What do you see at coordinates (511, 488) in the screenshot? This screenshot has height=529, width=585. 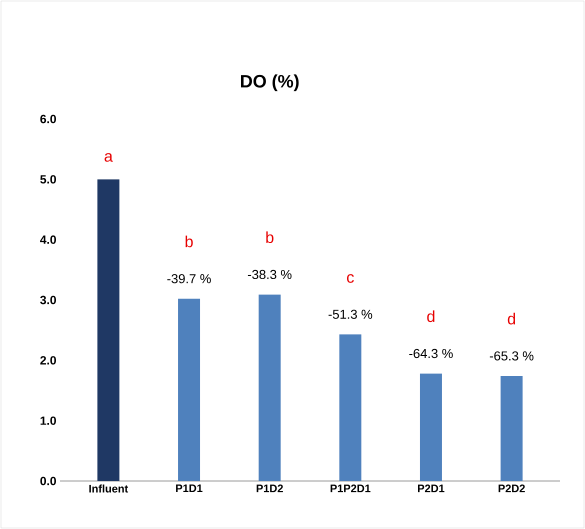 I see `x-tick-label: P2D2` at bounding box center [511, 488].